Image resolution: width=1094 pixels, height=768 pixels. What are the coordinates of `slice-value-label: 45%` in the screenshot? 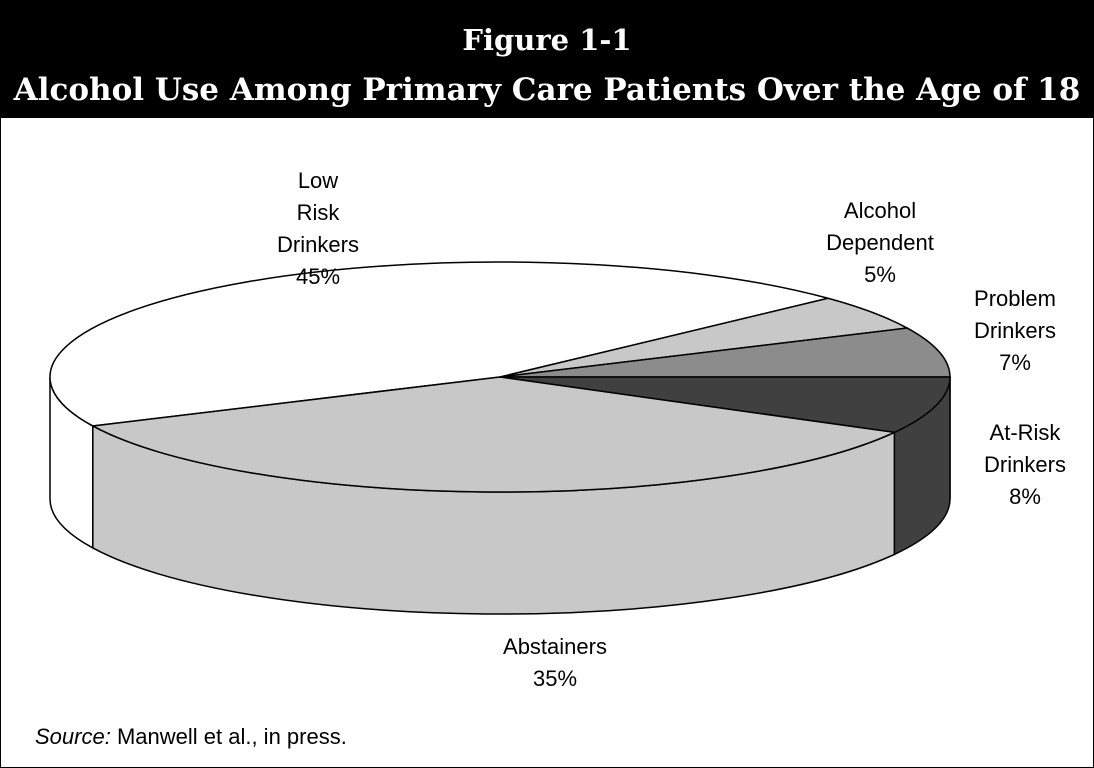 It's located at (318, 276).